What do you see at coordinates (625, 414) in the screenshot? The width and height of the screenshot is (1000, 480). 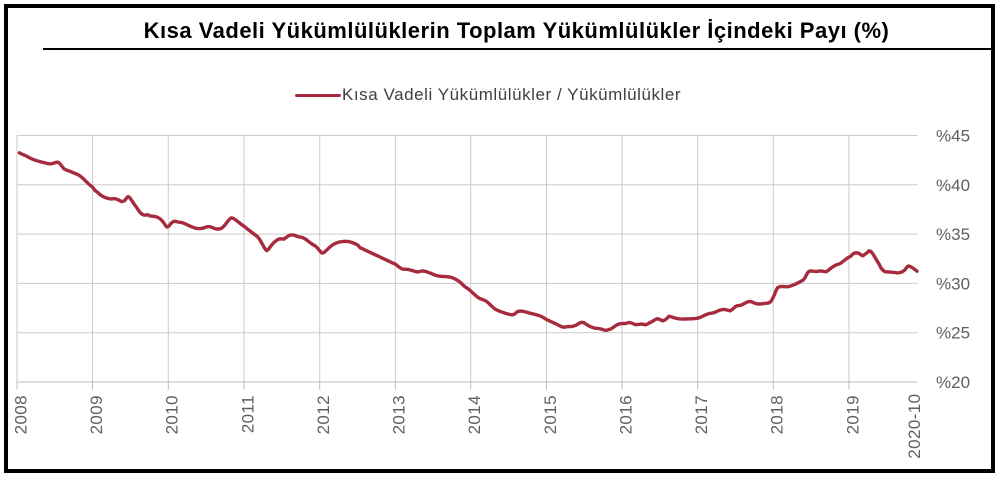 I see `svg-text: 2016` at bounding box center [625, 414].